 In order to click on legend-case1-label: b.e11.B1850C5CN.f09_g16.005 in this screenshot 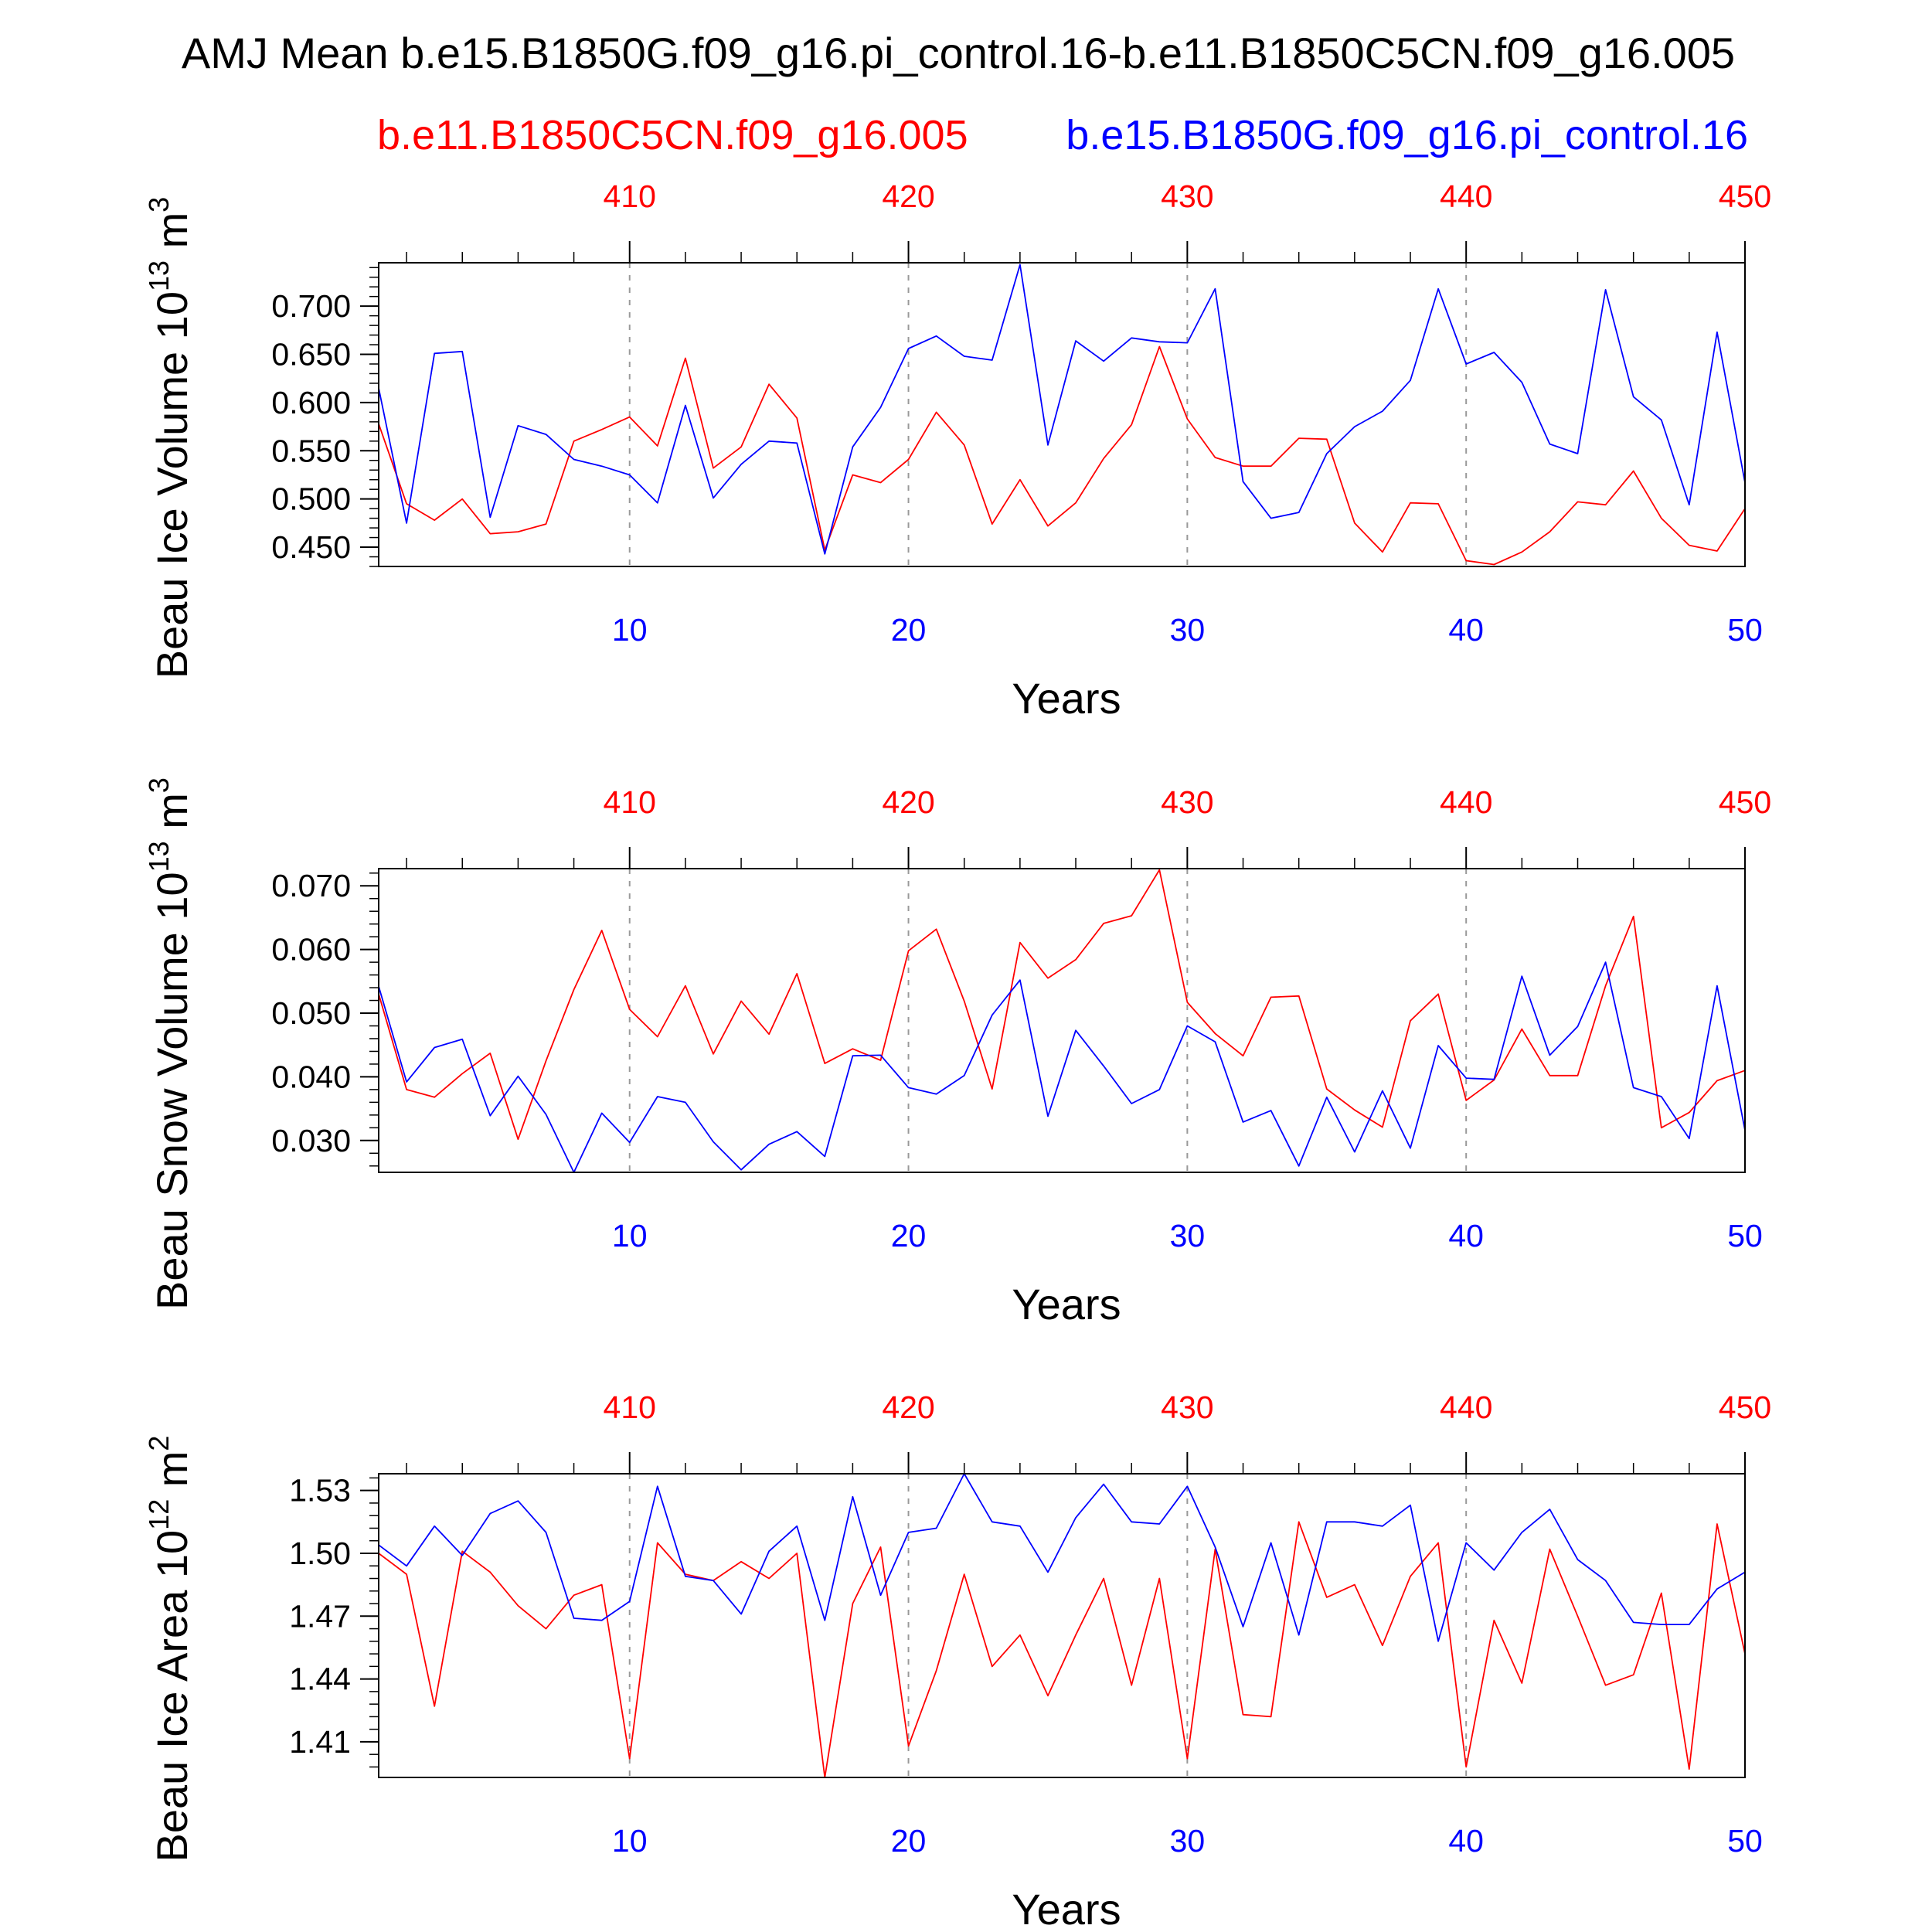, I will do `click(673, 135)`.